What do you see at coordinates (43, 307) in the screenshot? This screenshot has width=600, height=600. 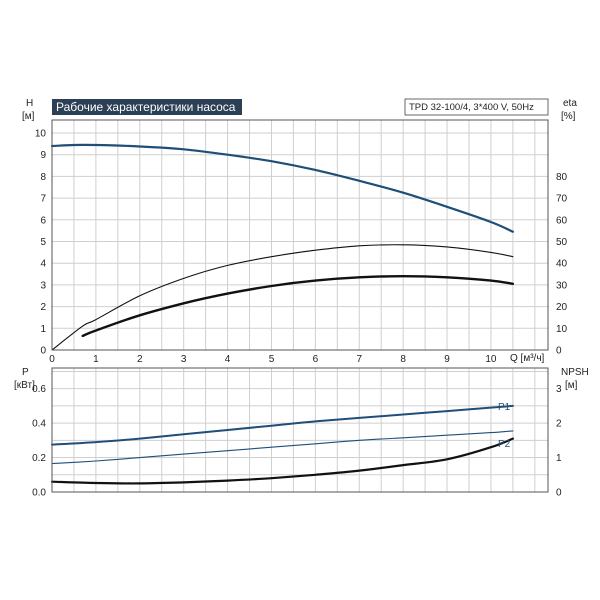 I see `y-tick-label: 2` at bounding box center [43, 307].